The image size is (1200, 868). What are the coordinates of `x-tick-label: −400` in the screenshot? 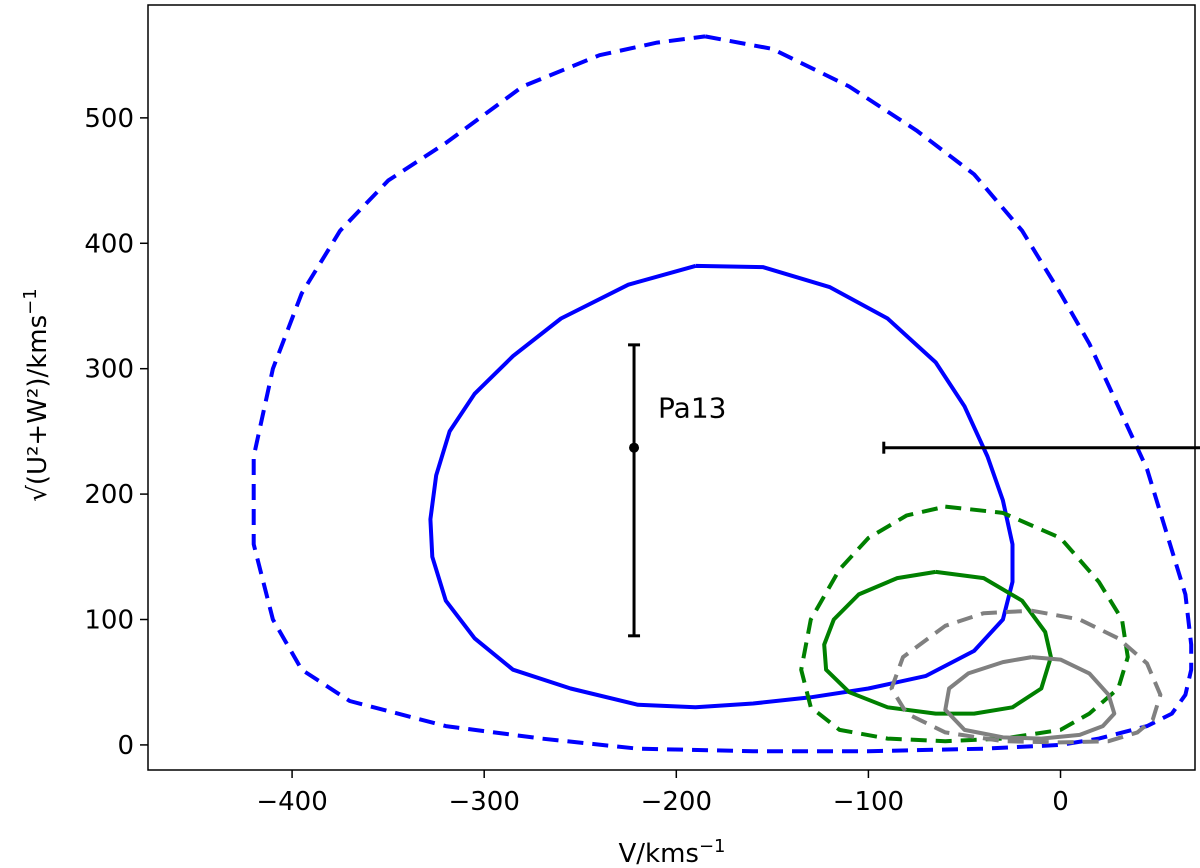 It's located at (291, 802).